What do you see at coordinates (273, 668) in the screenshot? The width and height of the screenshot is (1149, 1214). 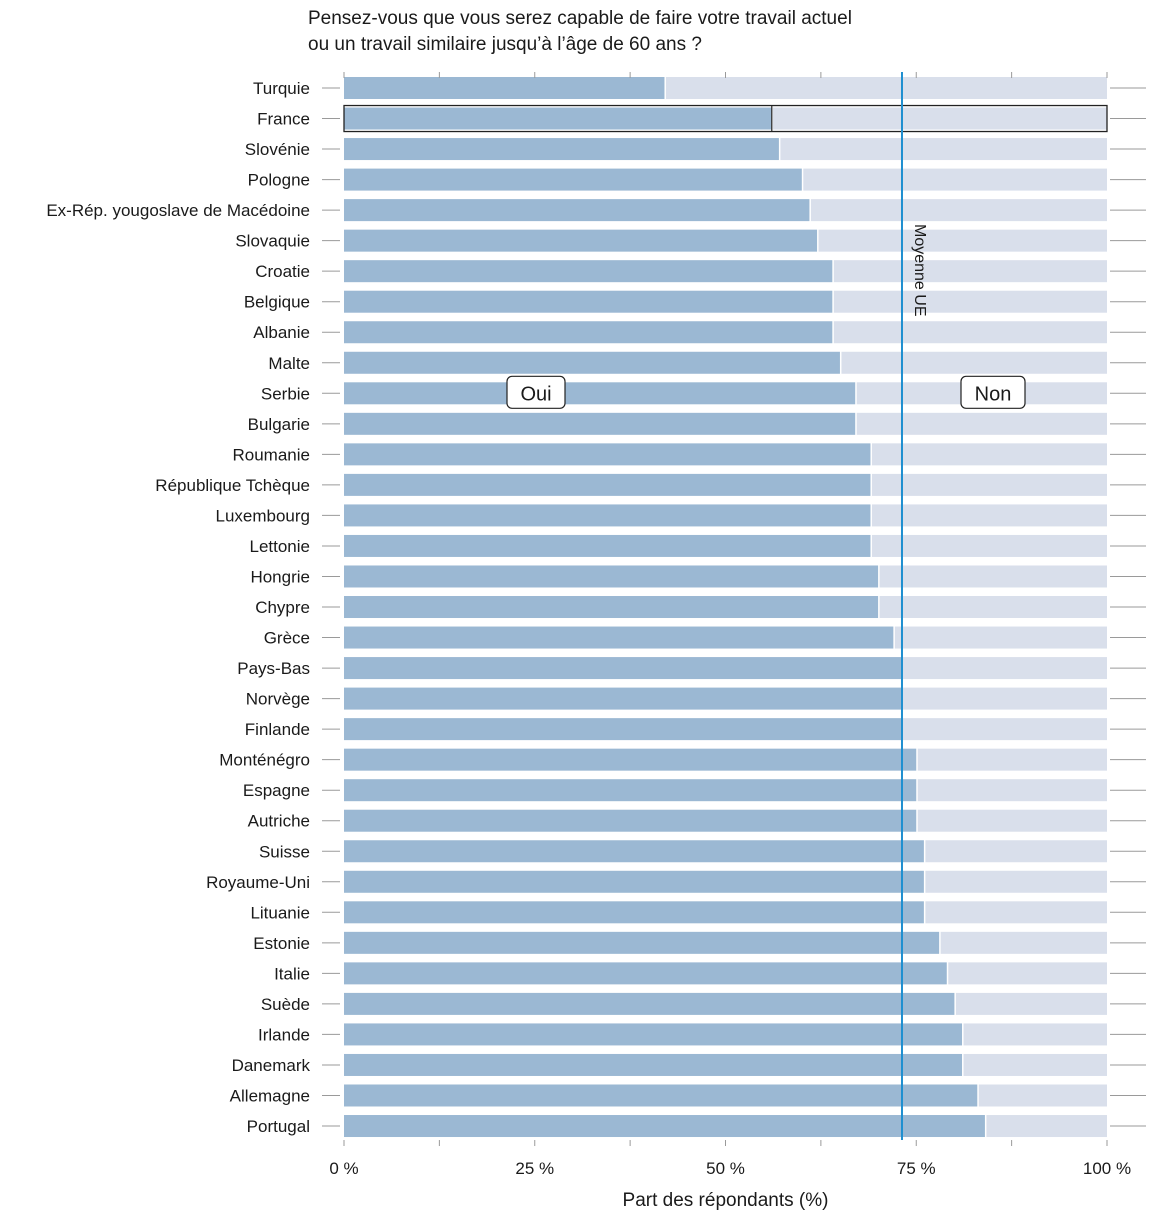 I see `category-label: Pays-Bas` at bounding box center [273, 668].